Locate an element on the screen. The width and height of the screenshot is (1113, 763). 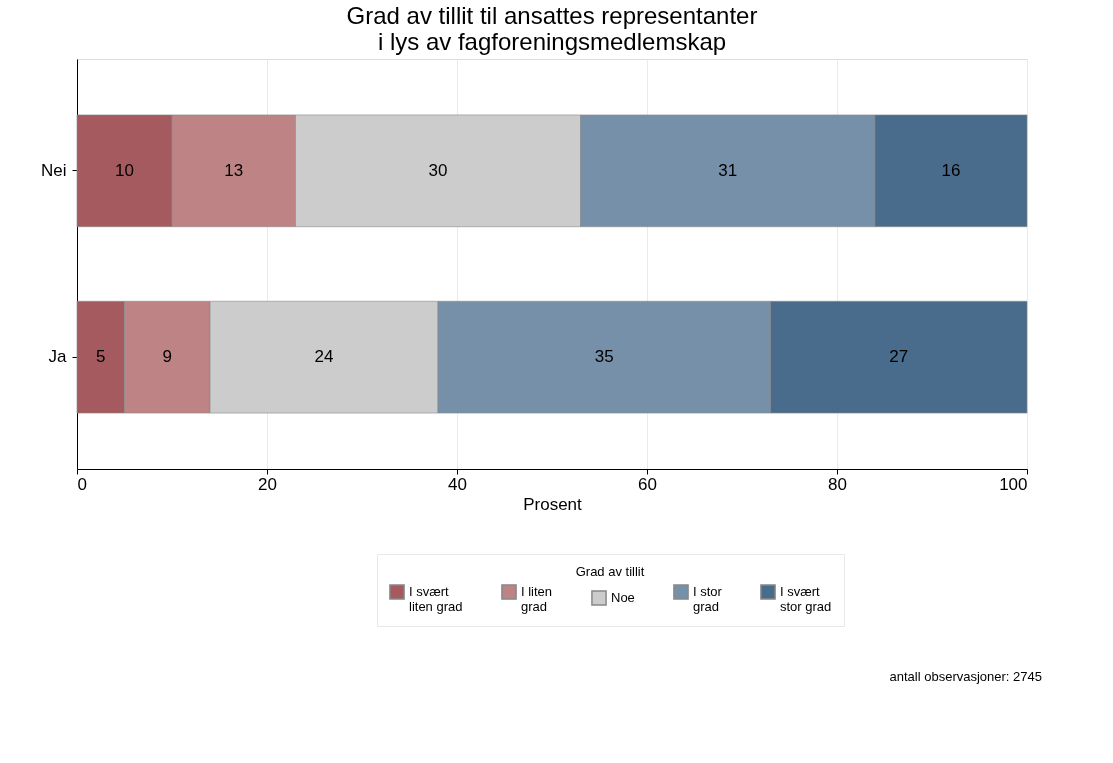
x-tick-label: 100 is located at coordinates (1013, 484).